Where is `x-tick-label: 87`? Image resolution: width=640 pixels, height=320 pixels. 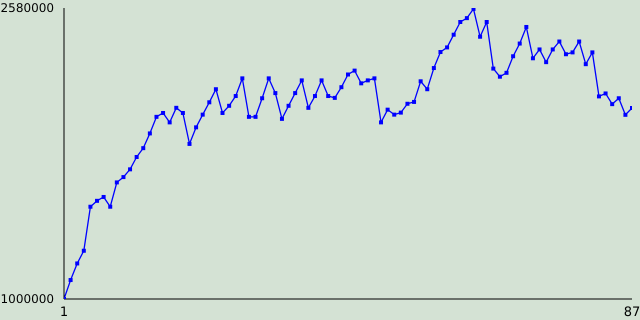
x-tick-label: 87 is located at coordinates (632, 312).